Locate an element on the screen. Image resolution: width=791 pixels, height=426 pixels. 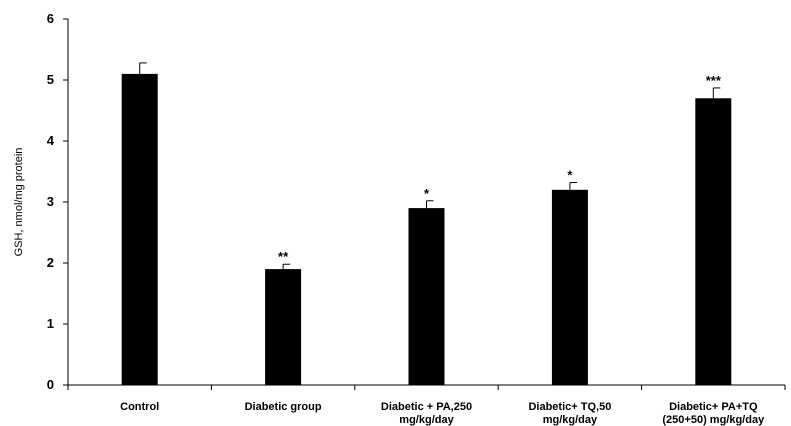
x-category-label: Control is located at coordinates (139, 407).